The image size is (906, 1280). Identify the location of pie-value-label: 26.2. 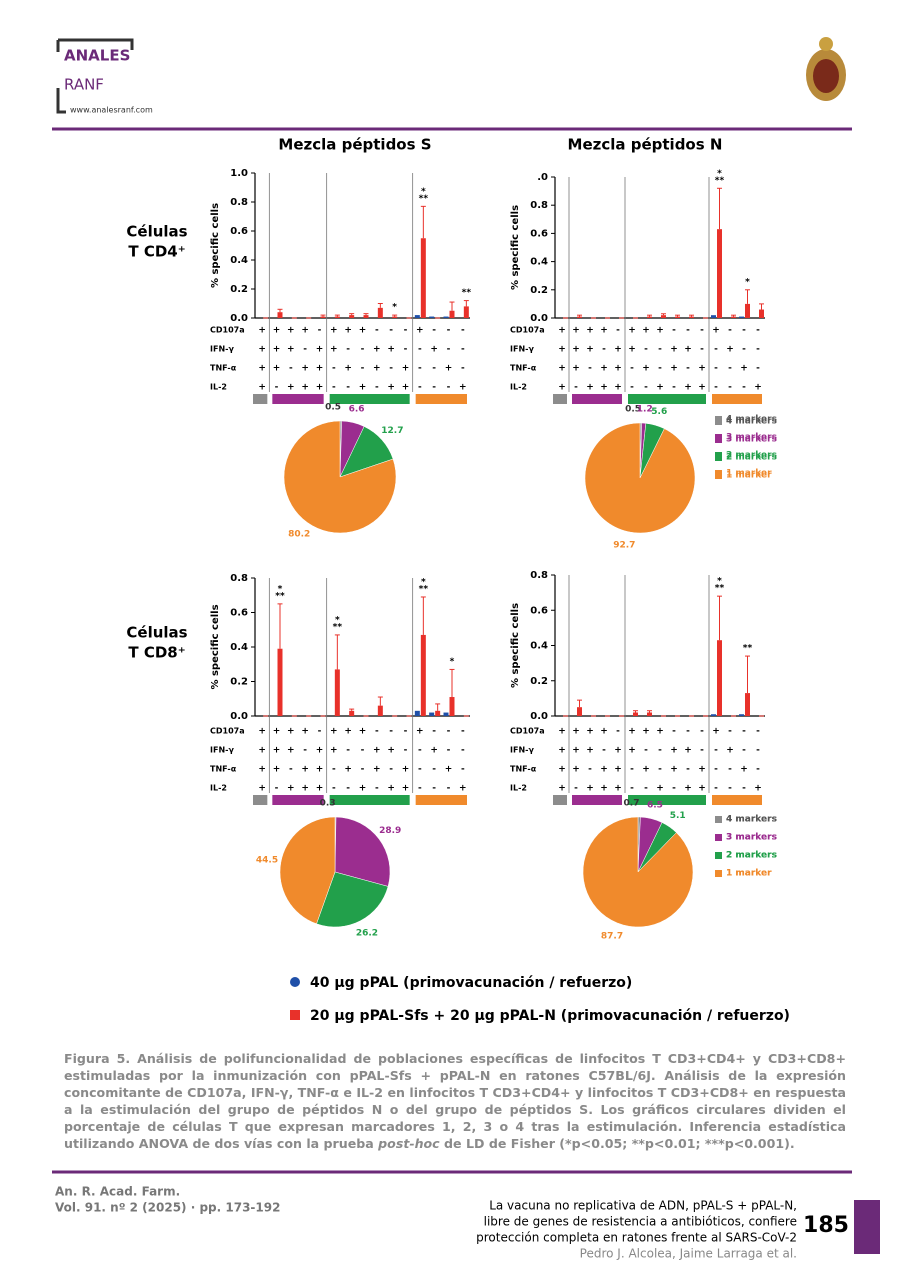
(367, 934).